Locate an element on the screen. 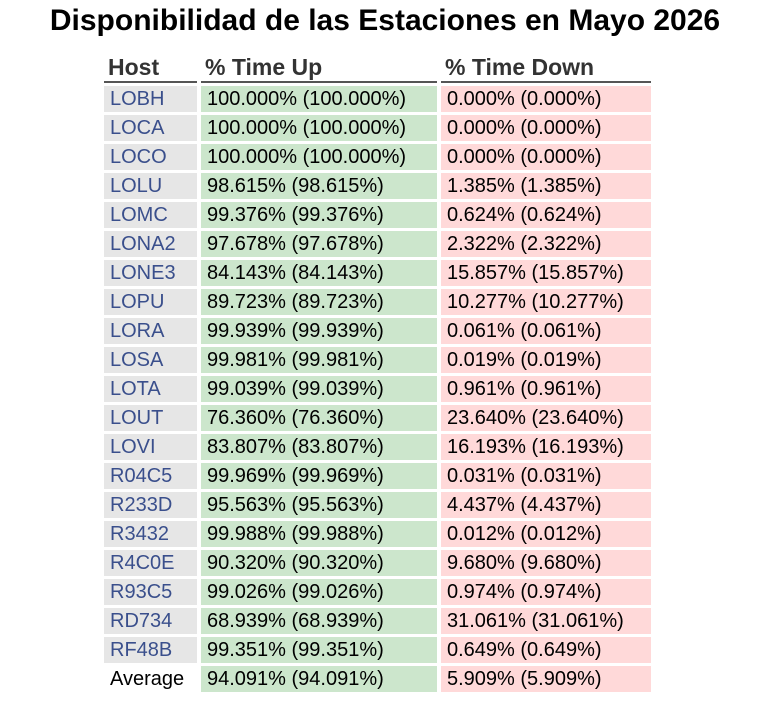  time-down-cell: 4.437% (4.437%) is located at coordinates (546, 505).